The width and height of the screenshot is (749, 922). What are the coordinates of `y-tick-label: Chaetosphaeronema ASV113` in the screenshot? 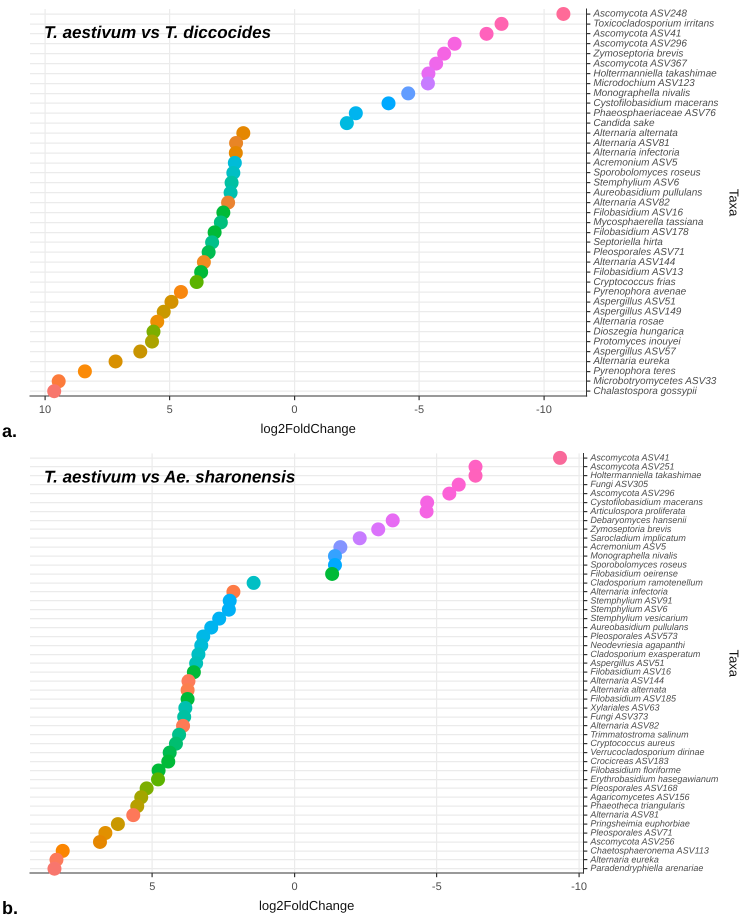 It's located at (649, 850).